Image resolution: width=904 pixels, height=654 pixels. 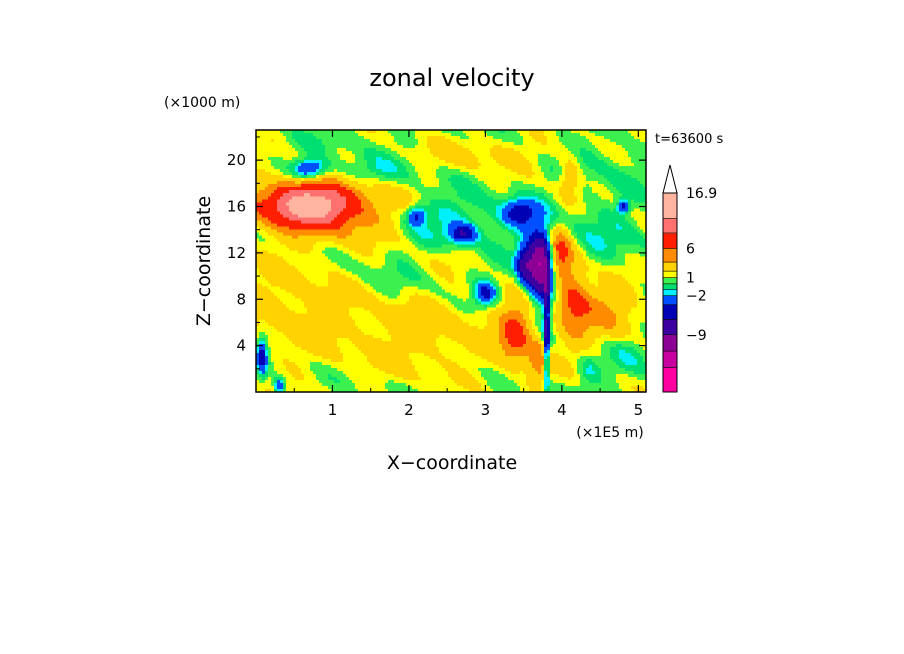 I want to click on x-axis-label: X−coordinate, so click(x=452, y=463).